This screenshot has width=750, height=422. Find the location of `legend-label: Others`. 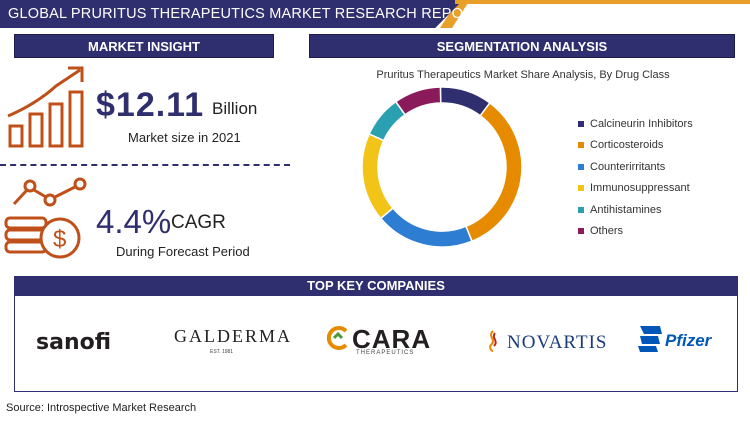

legend-label: Others is located at coordinates (607, 231).